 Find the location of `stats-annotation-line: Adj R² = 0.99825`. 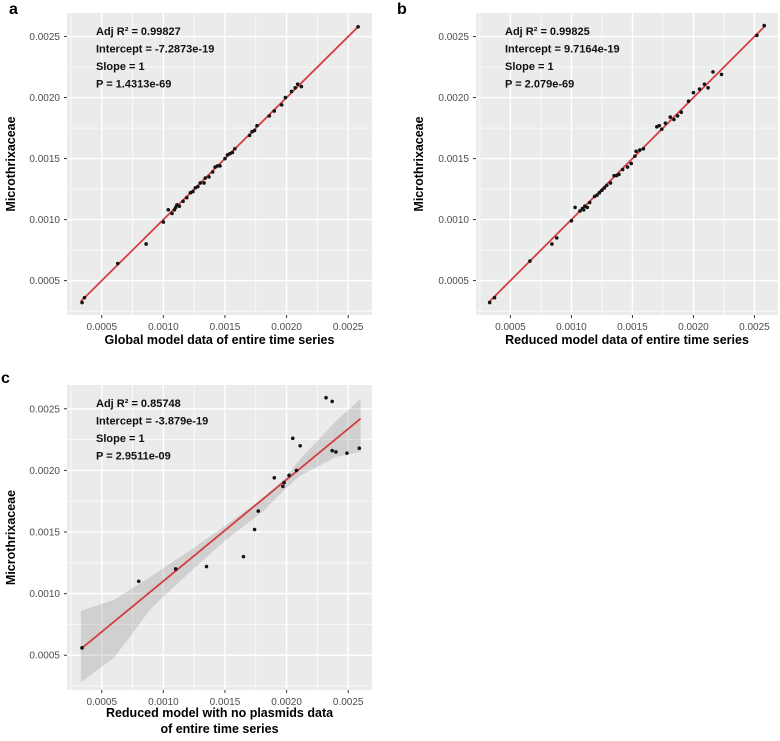

stats-annotation-line: Adj R² = 0.99825 is located at coordinates (547, 32).